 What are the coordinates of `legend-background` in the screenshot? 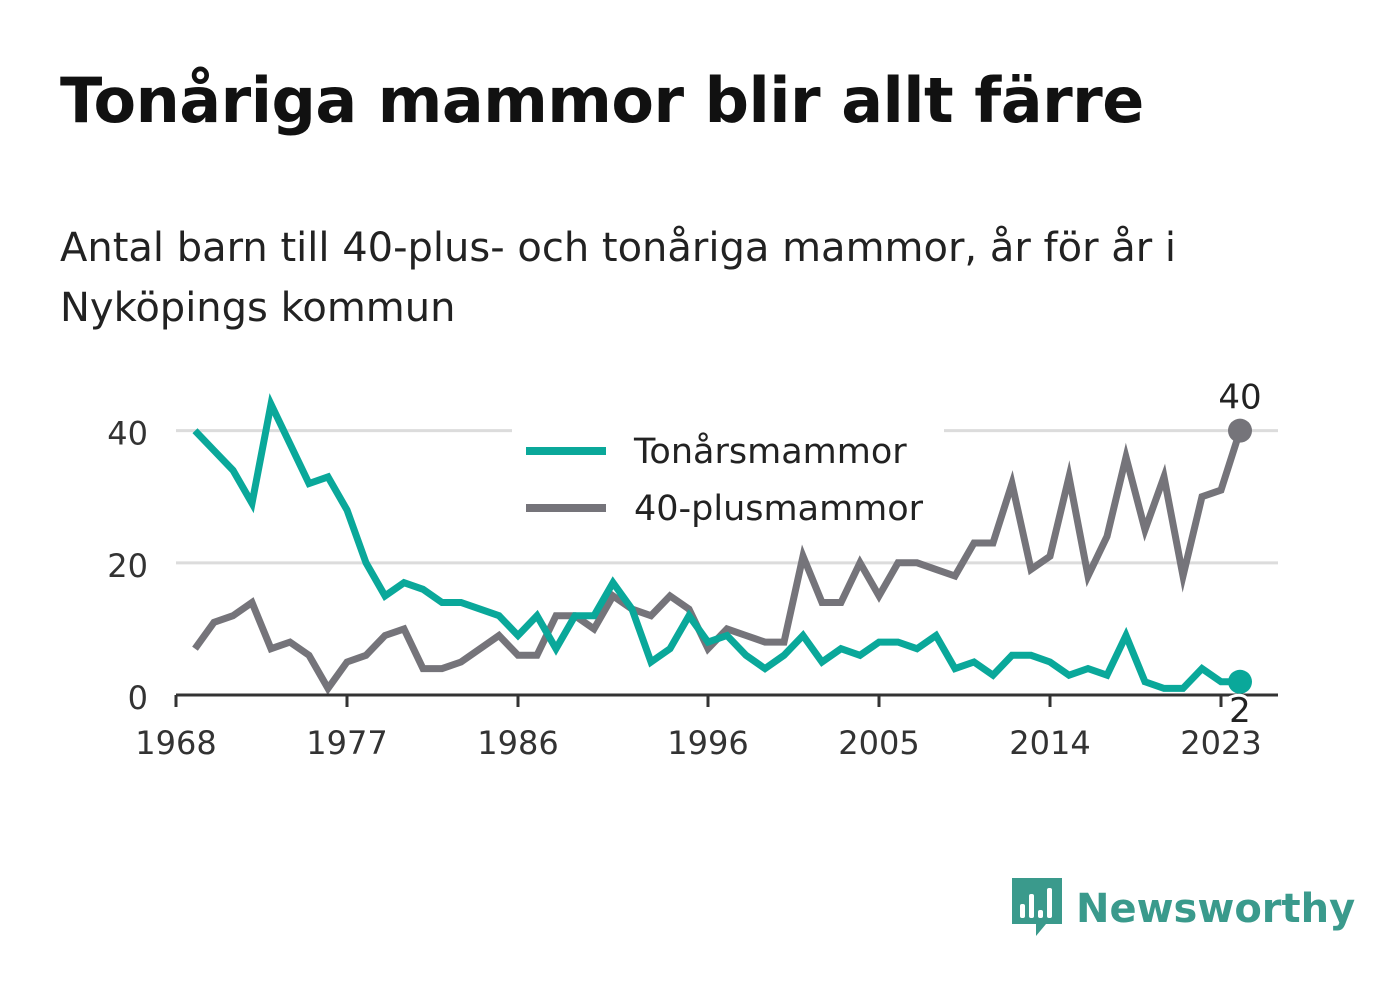 It's located at (728, 484).